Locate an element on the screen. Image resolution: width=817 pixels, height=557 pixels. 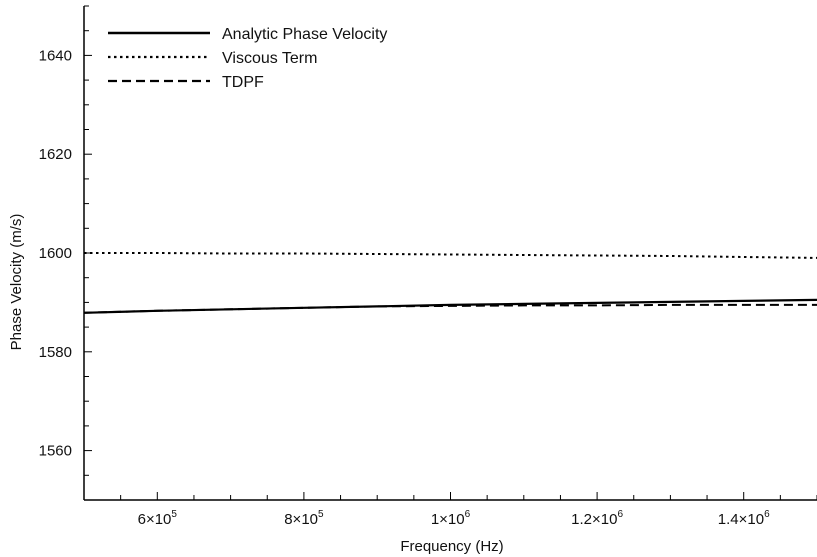
y-tick-label: 1580 is located at coordinates (55, 352).